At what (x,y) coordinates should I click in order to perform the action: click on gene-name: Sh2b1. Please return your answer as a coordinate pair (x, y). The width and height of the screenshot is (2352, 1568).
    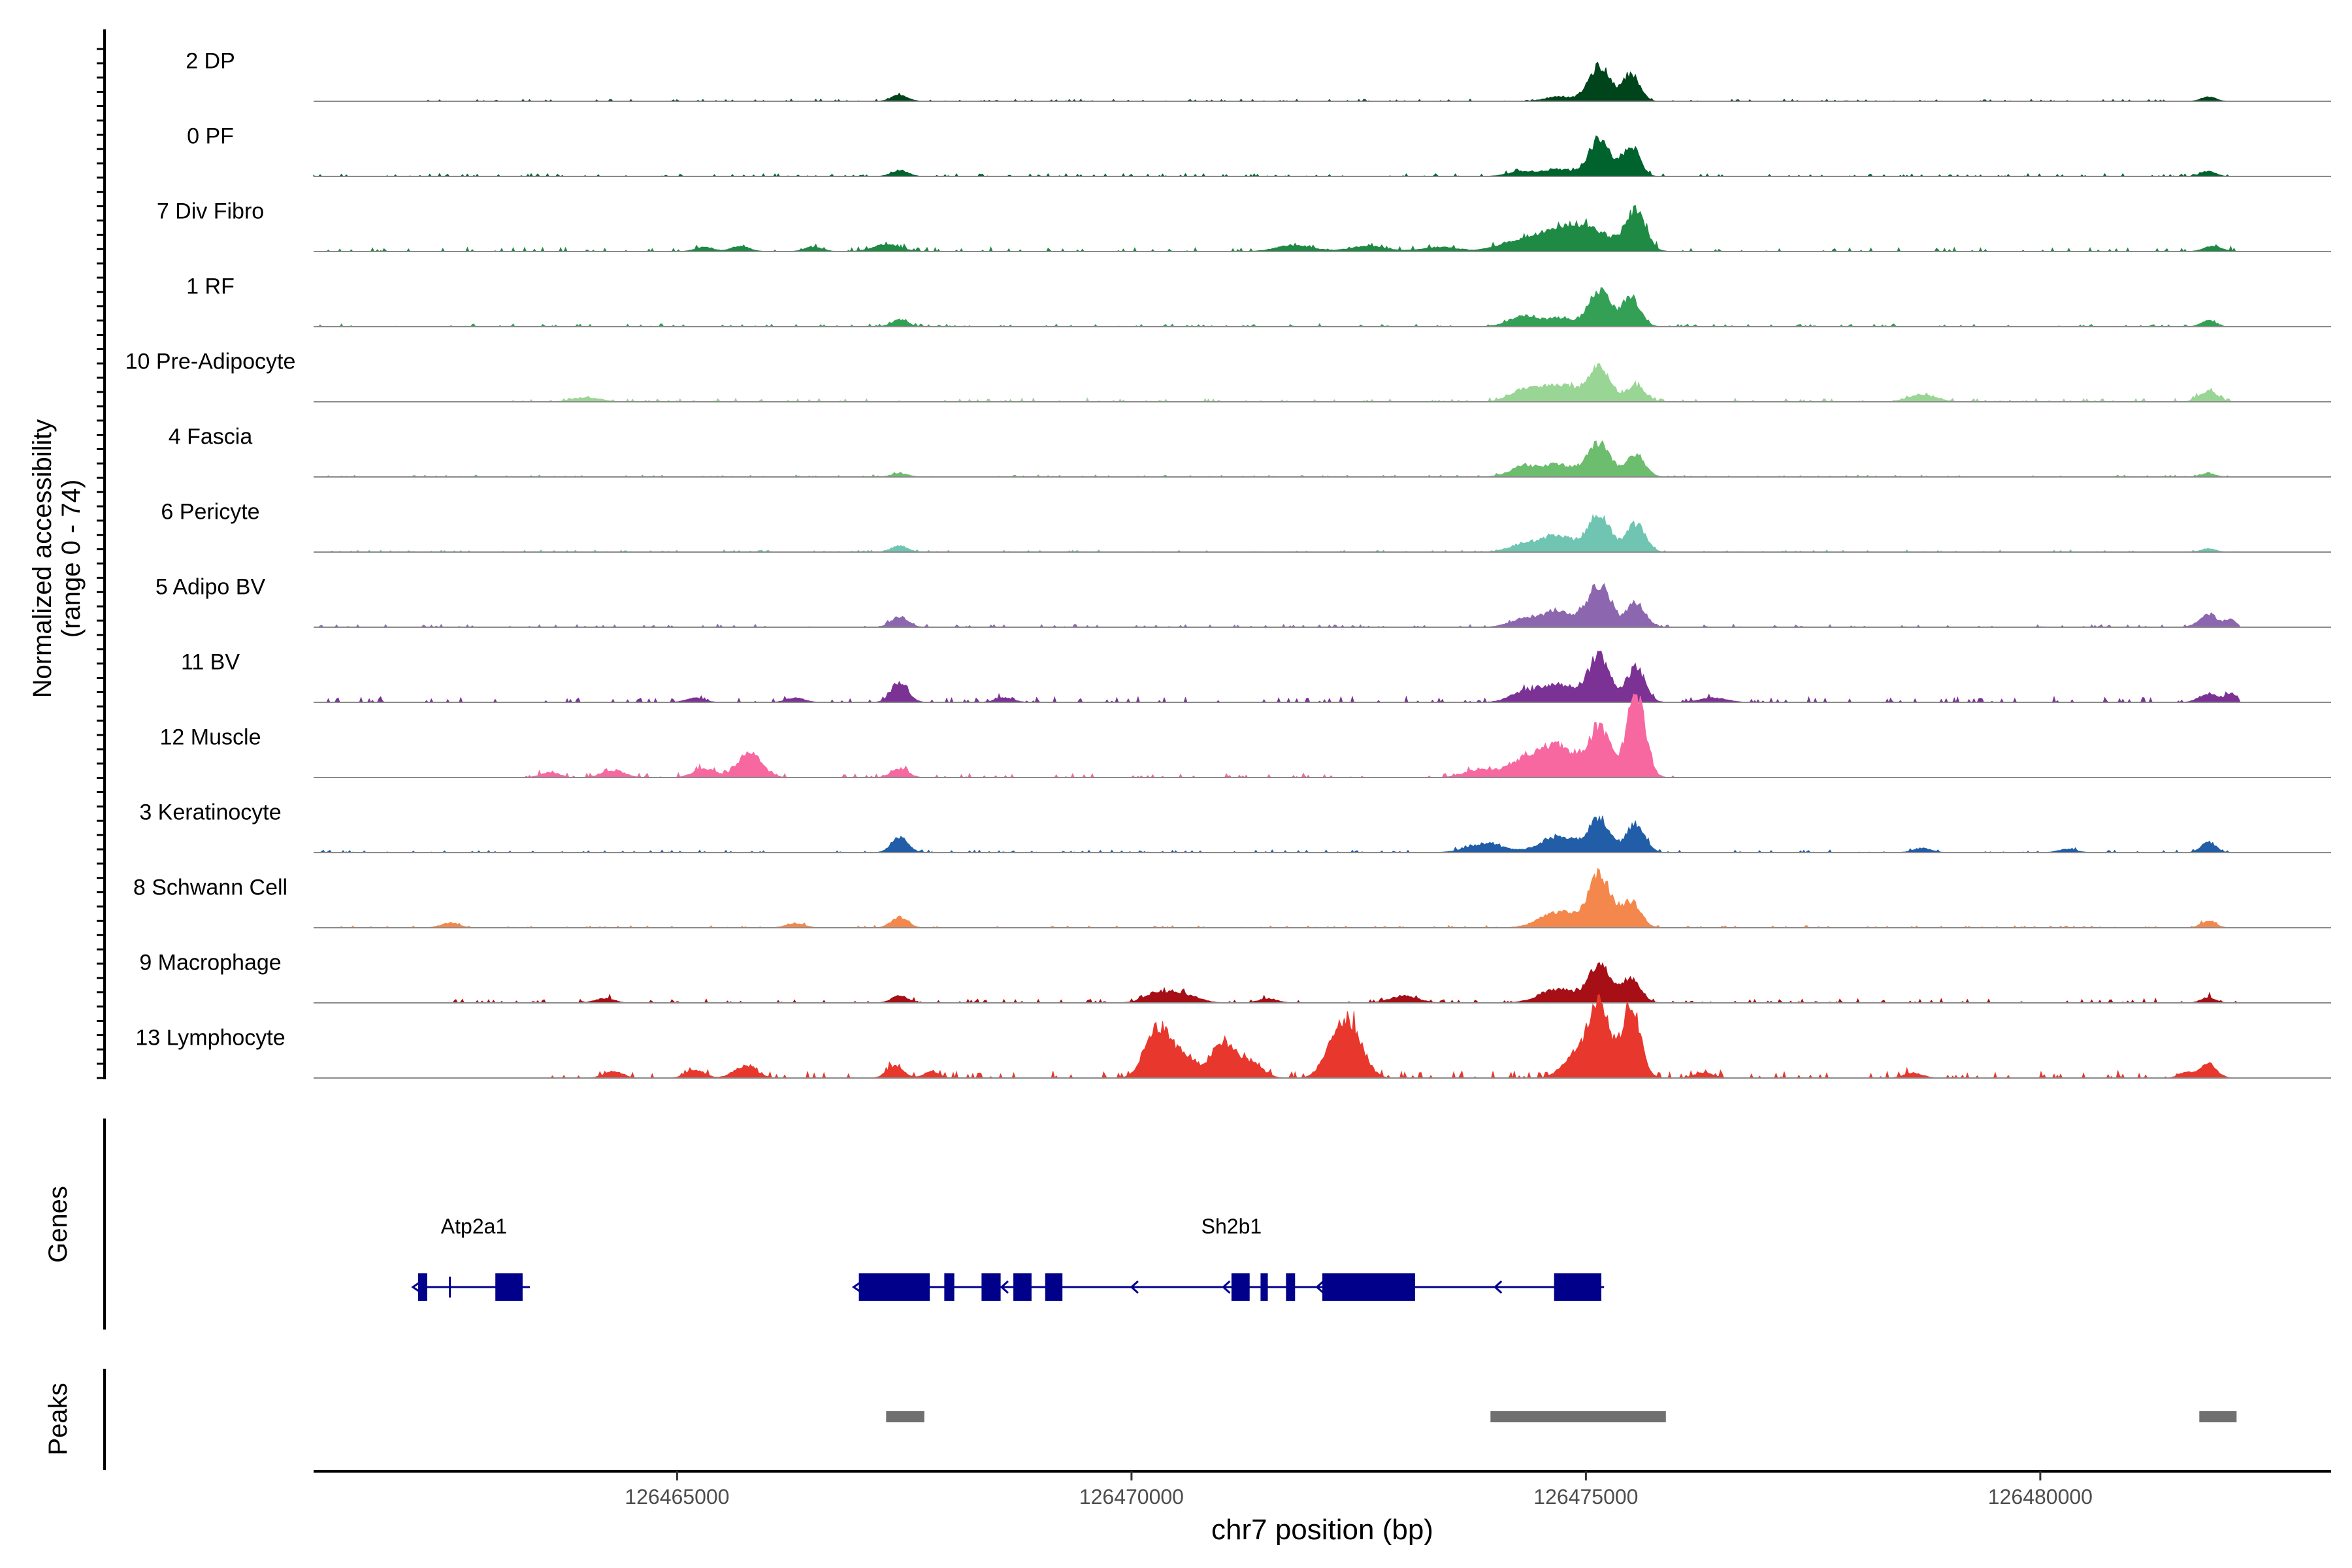
    Looking at the image, I should click on (1231, 1226).